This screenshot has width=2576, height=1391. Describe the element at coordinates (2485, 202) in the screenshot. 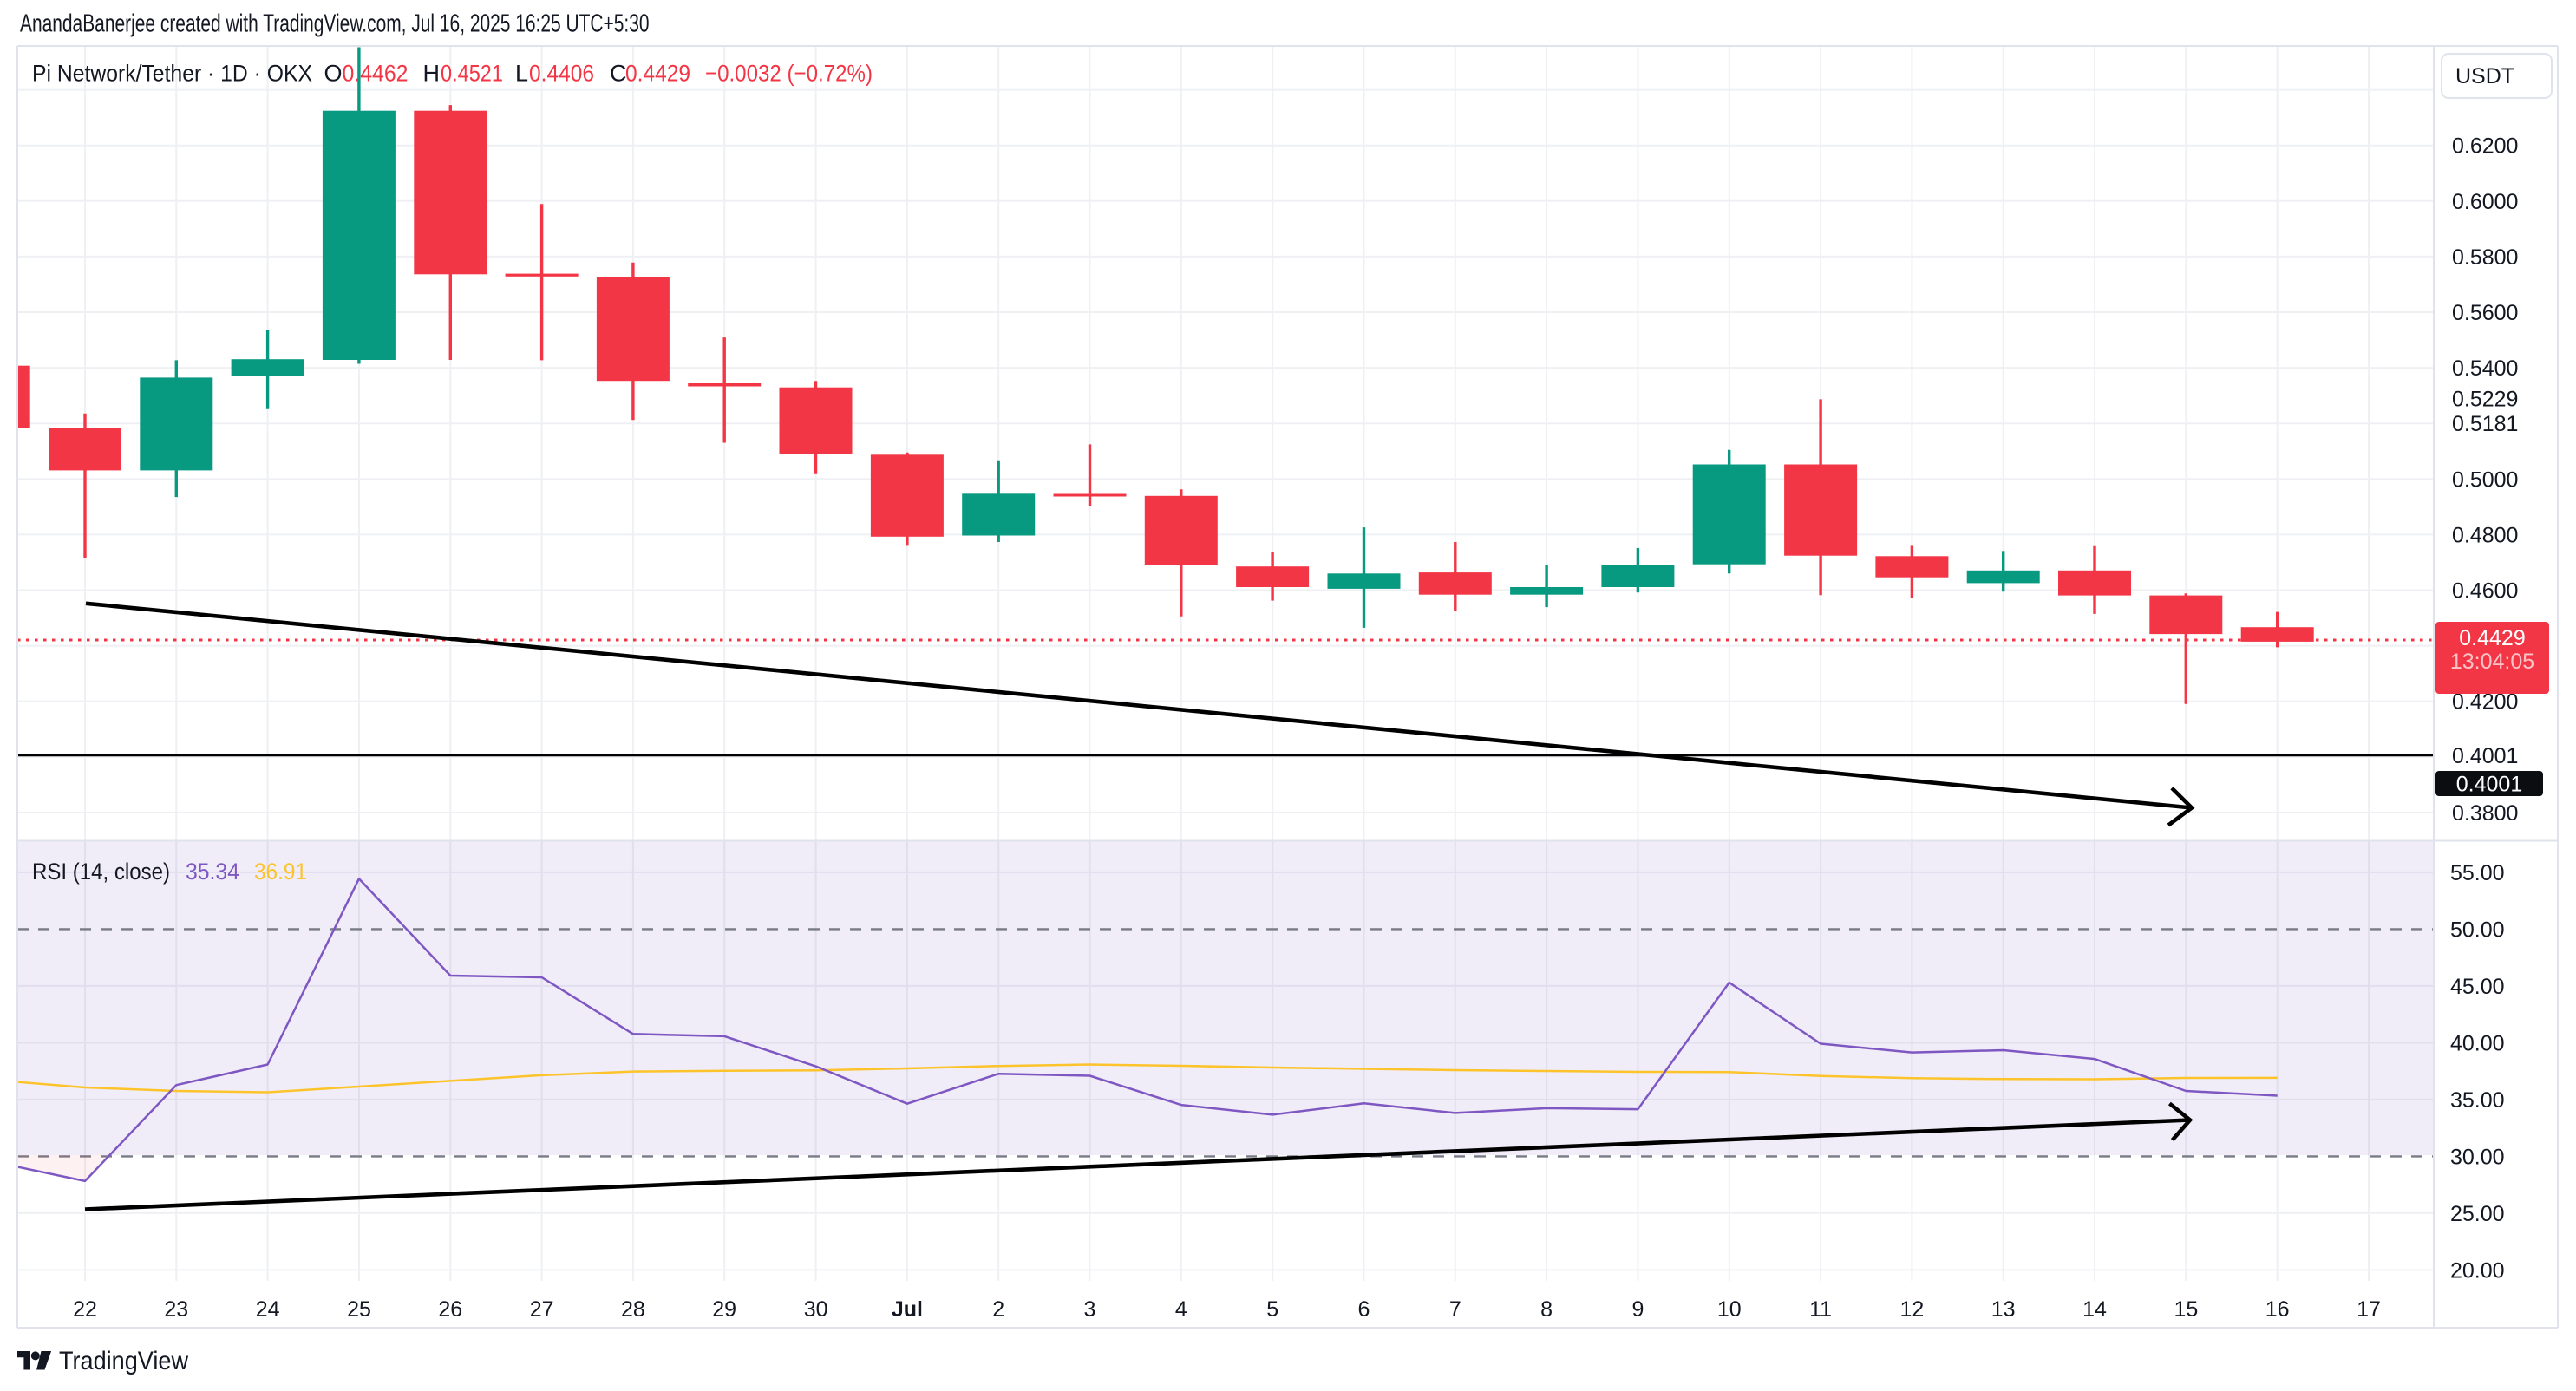

I see `svg-text: 0.6000` at that location.